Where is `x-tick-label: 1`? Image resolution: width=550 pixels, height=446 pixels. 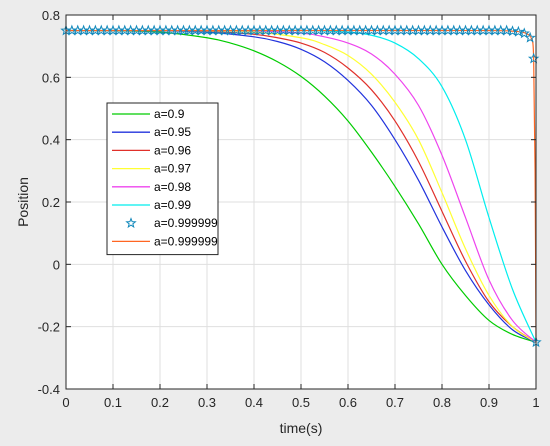 x-tick-label: 1 is located at coordinates (535, 402).